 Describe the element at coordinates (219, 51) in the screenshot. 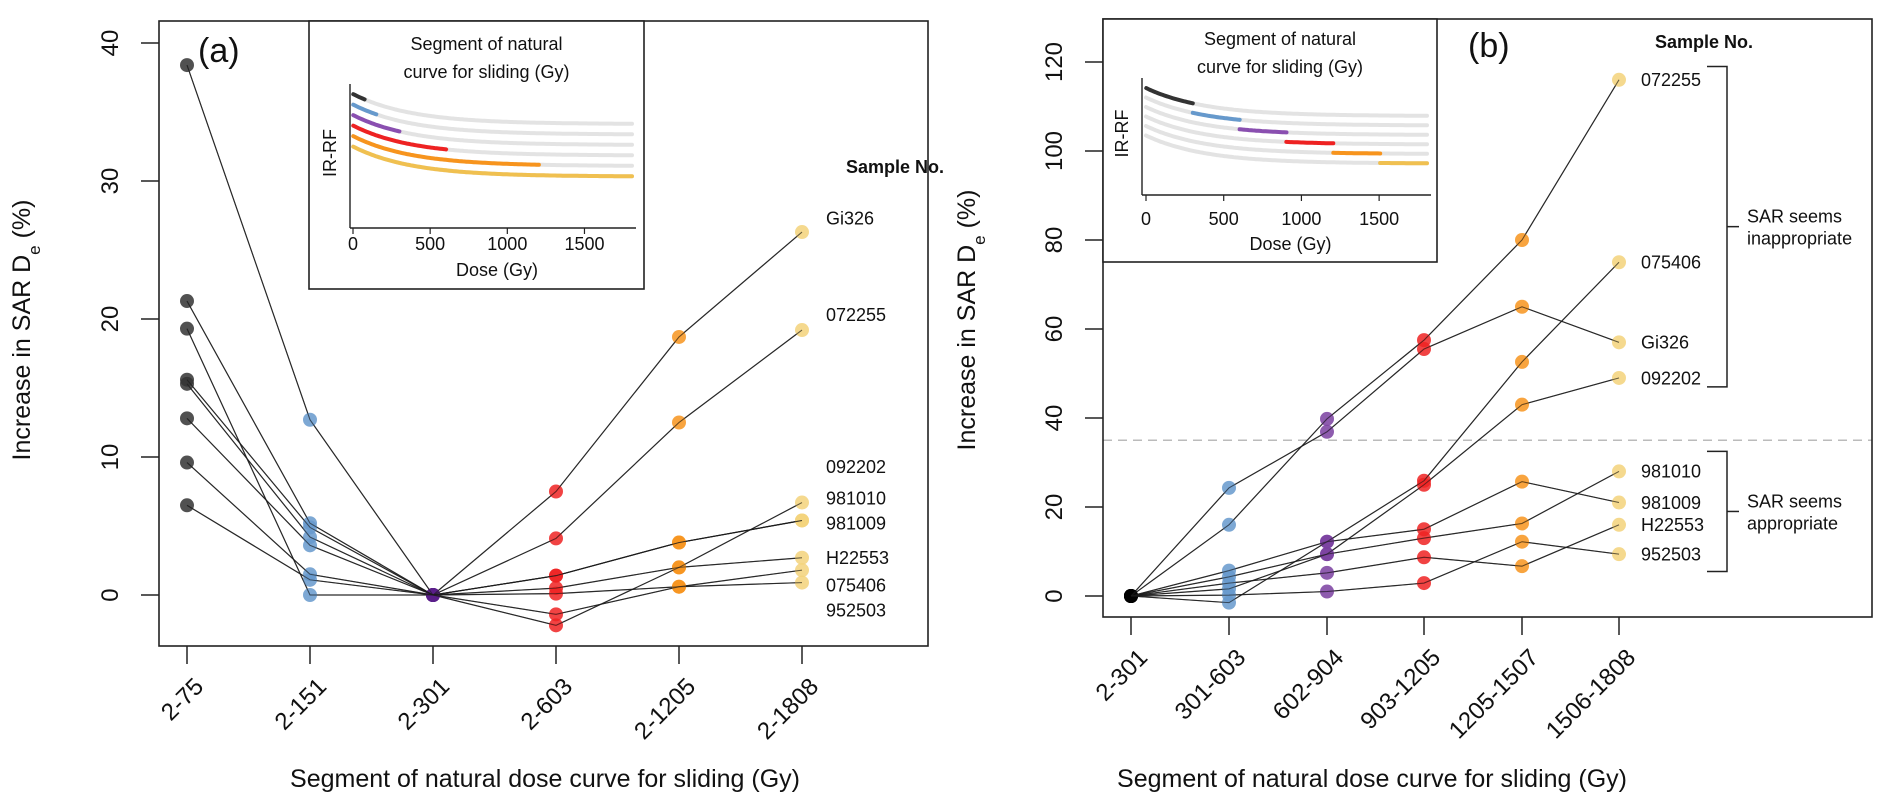

I see `panel-label: (a)` at that location.